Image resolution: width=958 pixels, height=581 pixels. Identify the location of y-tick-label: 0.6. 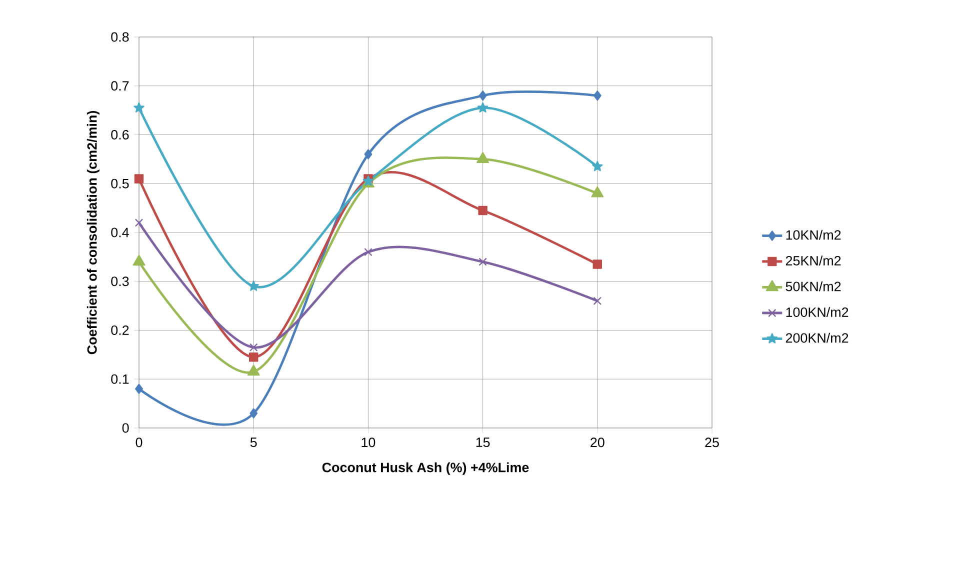
(120, 135).